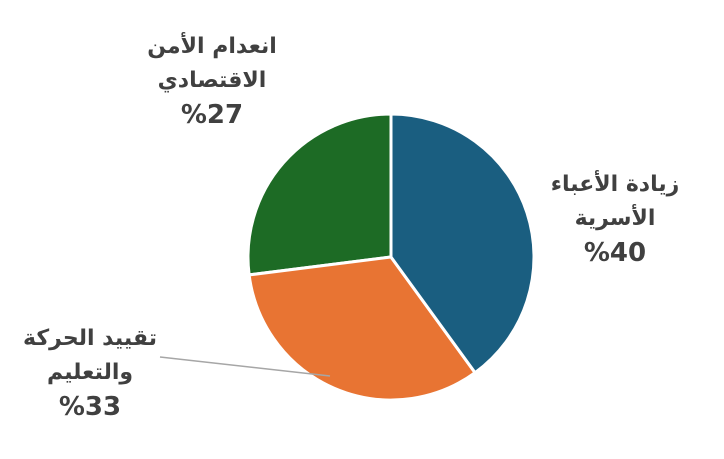 The height and width of the screenshot is (459, 724). What do you see at coordinates (90, 407) in the screenshot?
I see `value-label: %33` at bounding box center [90, 407].